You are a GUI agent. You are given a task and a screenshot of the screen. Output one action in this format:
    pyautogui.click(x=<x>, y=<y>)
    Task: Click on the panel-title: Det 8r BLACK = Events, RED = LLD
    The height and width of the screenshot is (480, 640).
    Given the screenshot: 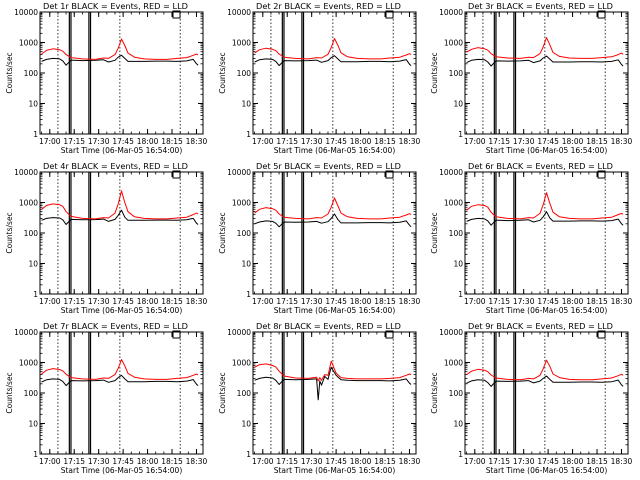 What is the action you would take?
    pyautogui.click(x=328, y=326)
    